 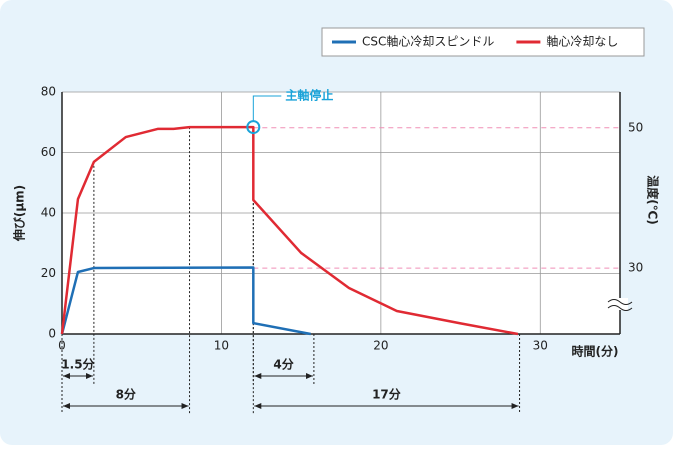 I want to click on y2-axis-label: 温度(℃), so click(x=653, y=200).